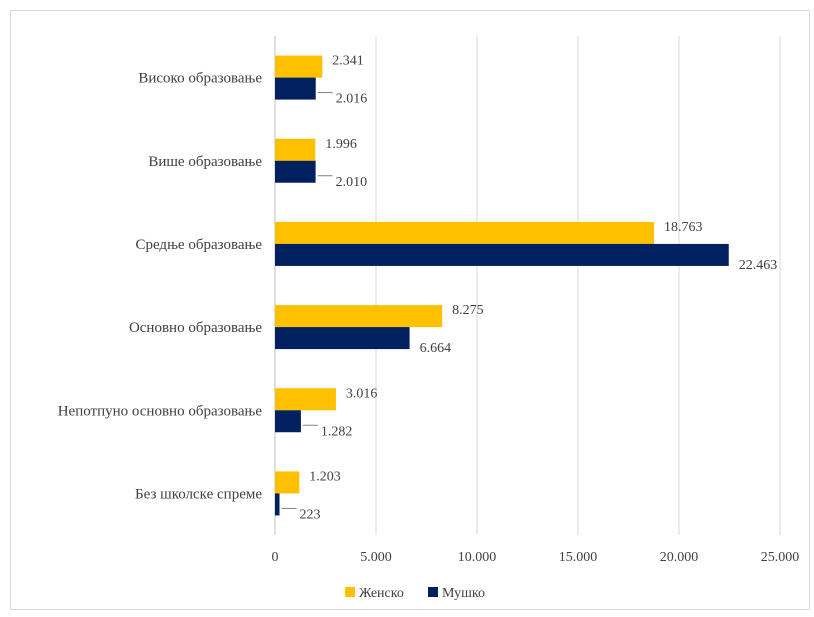  I want to click on category-label: Непотпуно основно образовање, so click(160, 411).